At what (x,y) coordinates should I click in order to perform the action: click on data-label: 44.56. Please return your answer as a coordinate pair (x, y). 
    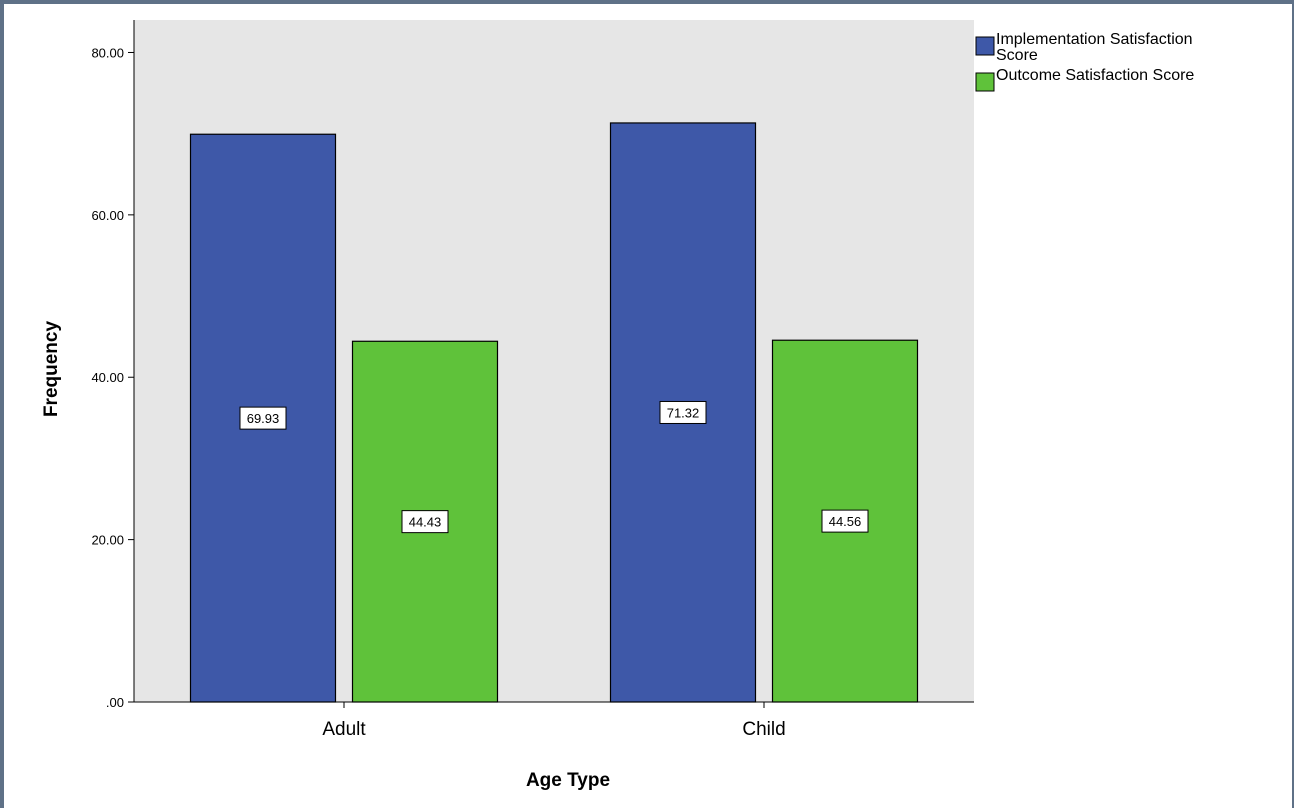
    Looking at the image, I should click on (845, 521).